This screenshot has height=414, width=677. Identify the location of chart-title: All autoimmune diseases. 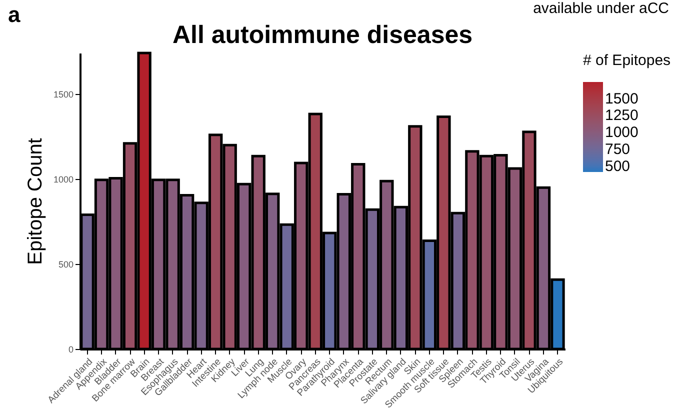
(322, 34).